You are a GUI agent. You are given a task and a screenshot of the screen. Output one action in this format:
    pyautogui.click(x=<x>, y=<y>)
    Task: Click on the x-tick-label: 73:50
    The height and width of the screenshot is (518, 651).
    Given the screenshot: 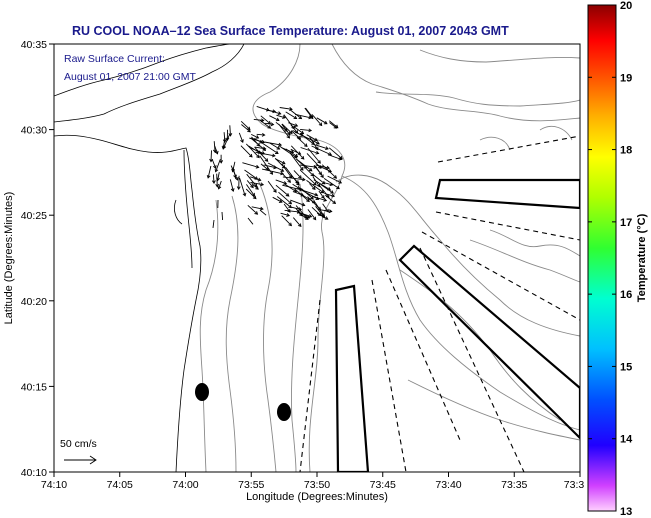 What is the action you would take?
    pyautogui.click(x=317, y=485)
    